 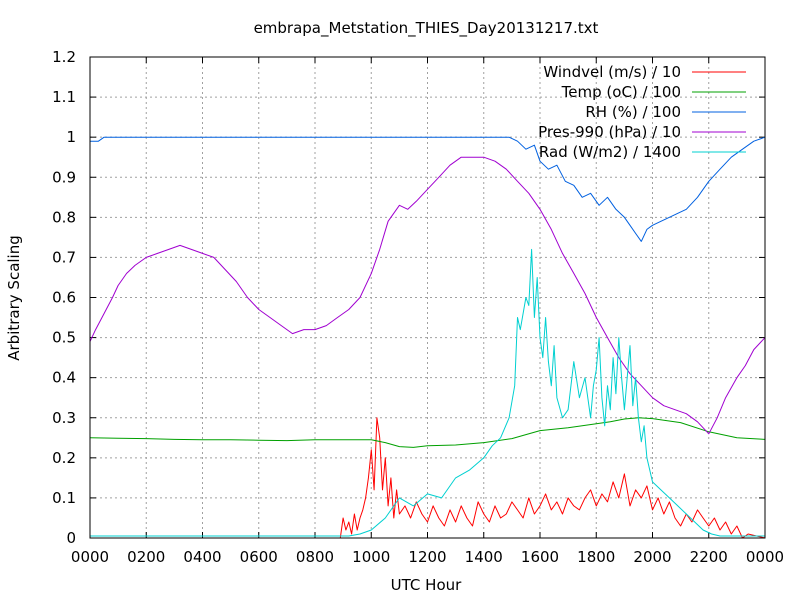 What do you see at coordinates (259, 557) in the screenshot?
I see `x-tick-label: 0600` at bounding box center [259, 557].